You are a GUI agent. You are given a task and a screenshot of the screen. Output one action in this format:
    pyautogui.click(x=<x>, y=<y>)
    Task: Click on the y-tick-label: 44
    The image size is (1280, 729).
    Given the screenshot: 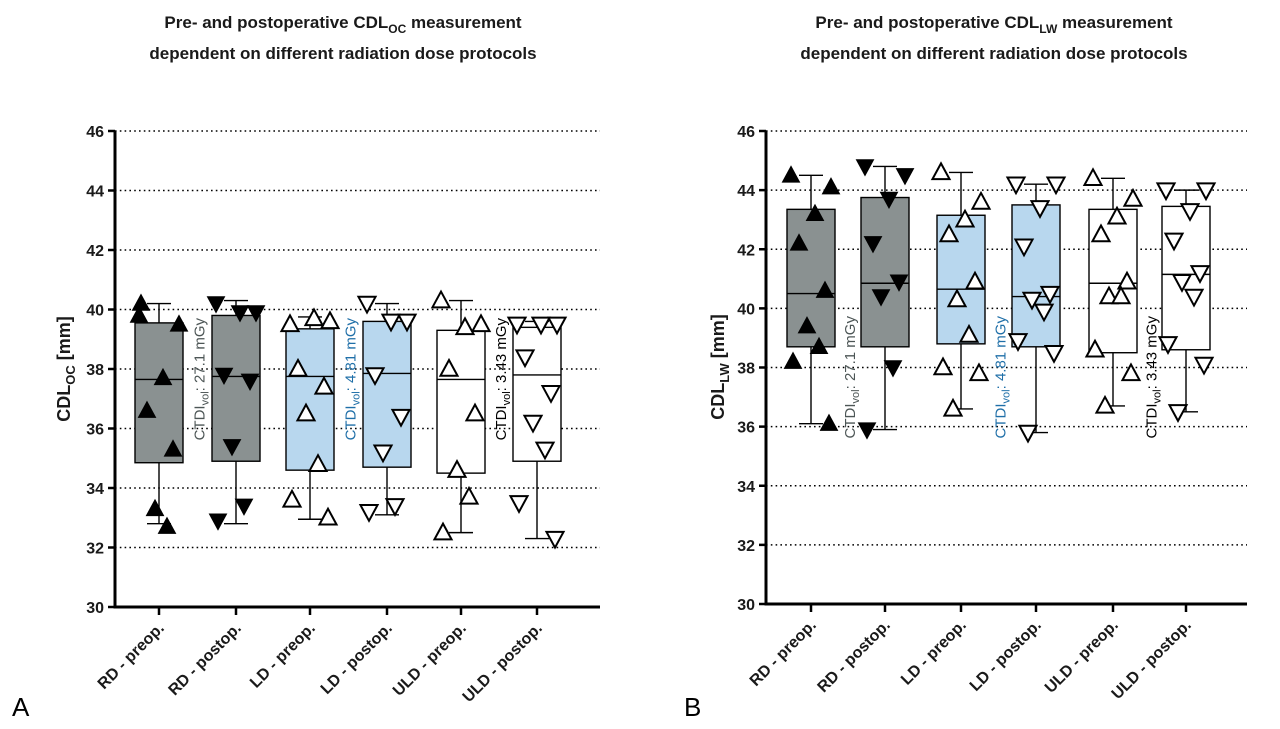 What is the action you would take?
    pyautogui.click(x=95, y=192)
    